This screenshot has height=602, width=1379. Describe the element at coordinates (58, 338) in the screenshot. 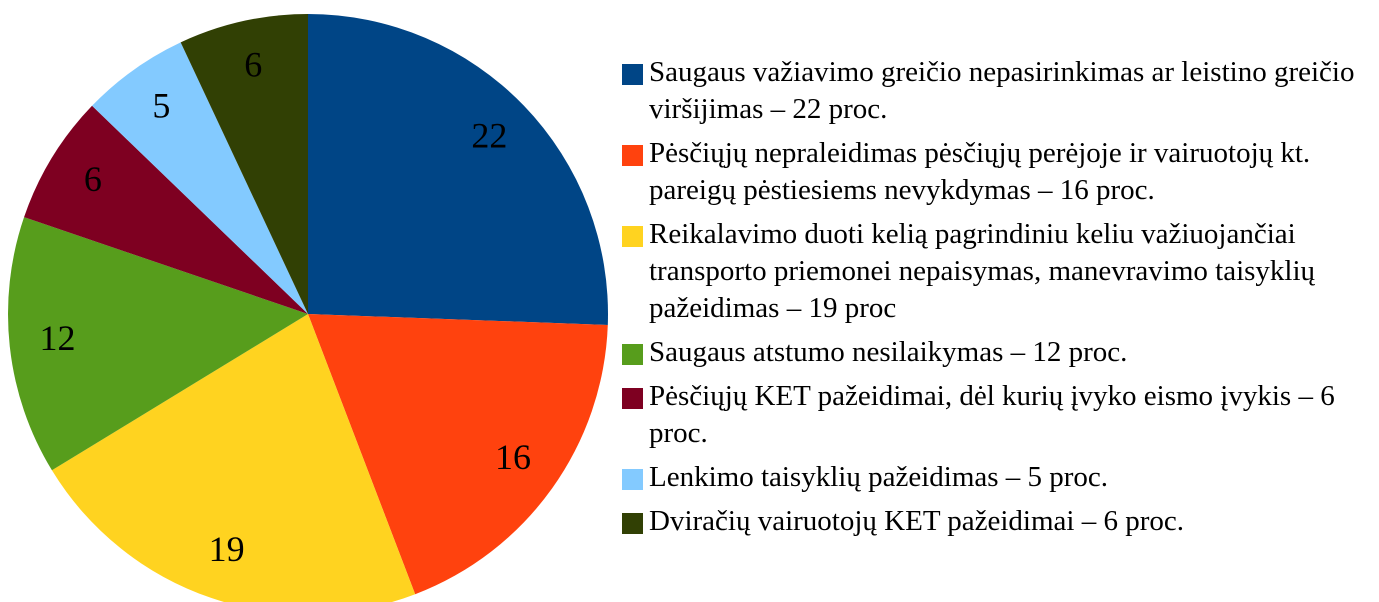

I see `data-label: 12` at that location.